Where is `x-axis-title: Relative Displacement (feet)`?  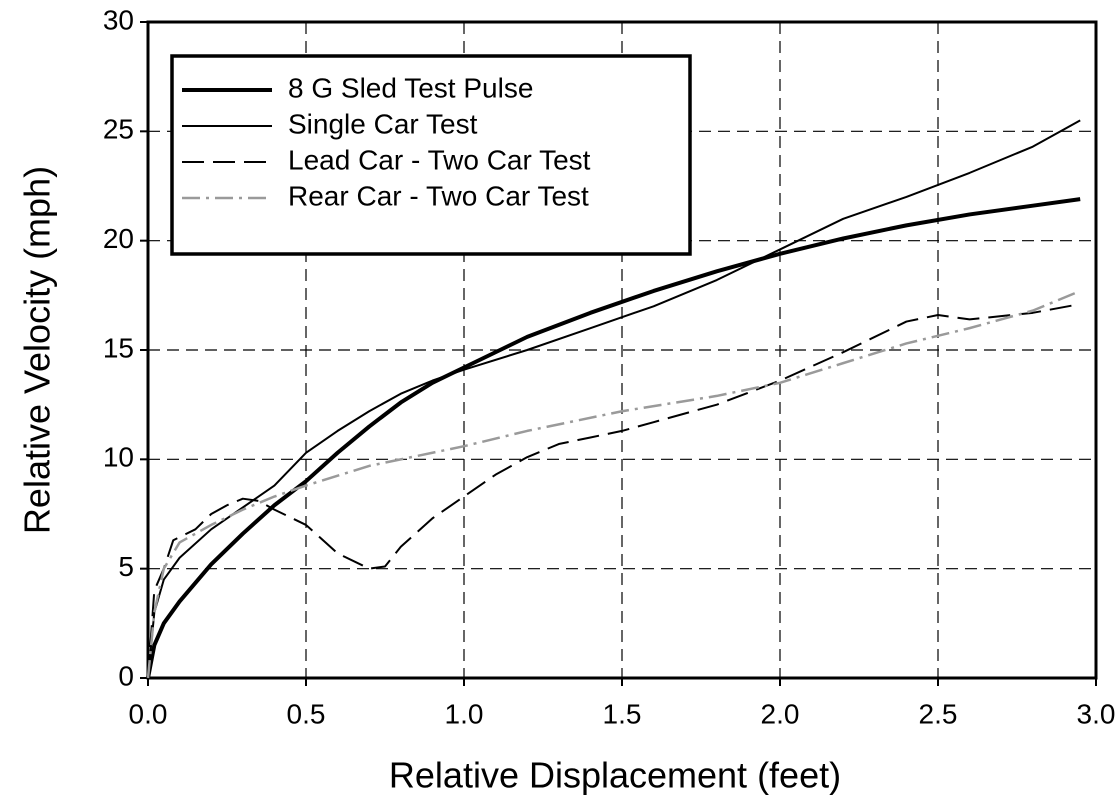 x-axis-title: Relative Displacement (feet) is located at coordinates (615, 775).